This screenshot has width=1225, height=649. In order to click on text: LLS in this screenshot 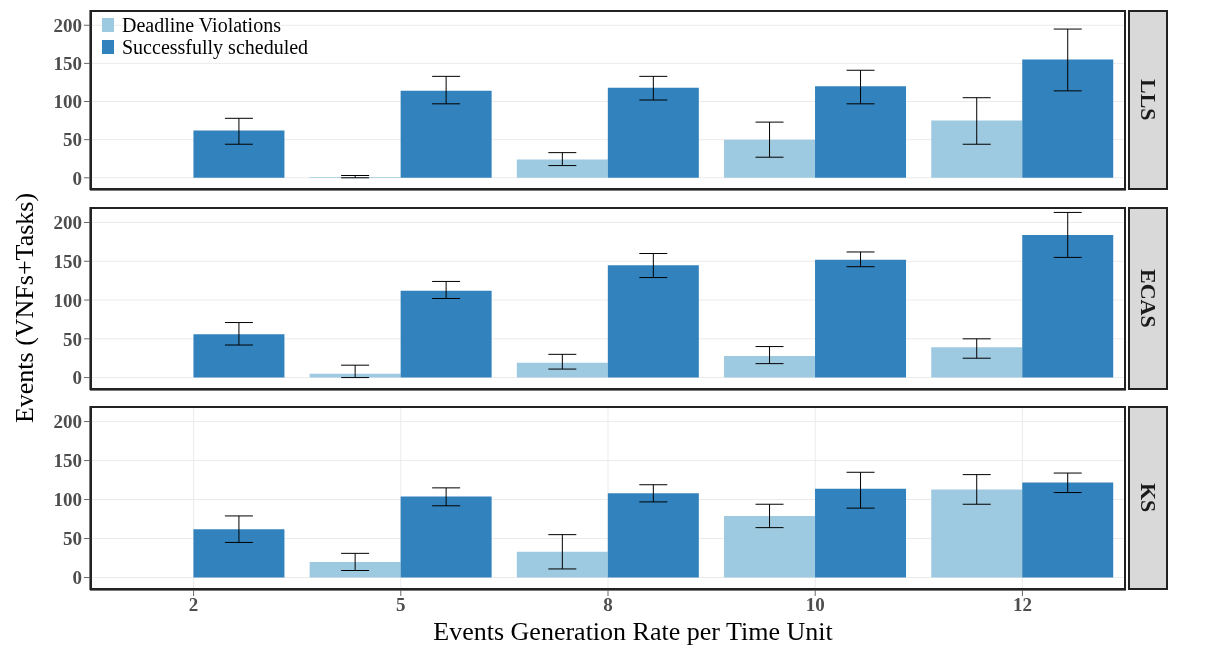, I will do `click(1148, 100)`.